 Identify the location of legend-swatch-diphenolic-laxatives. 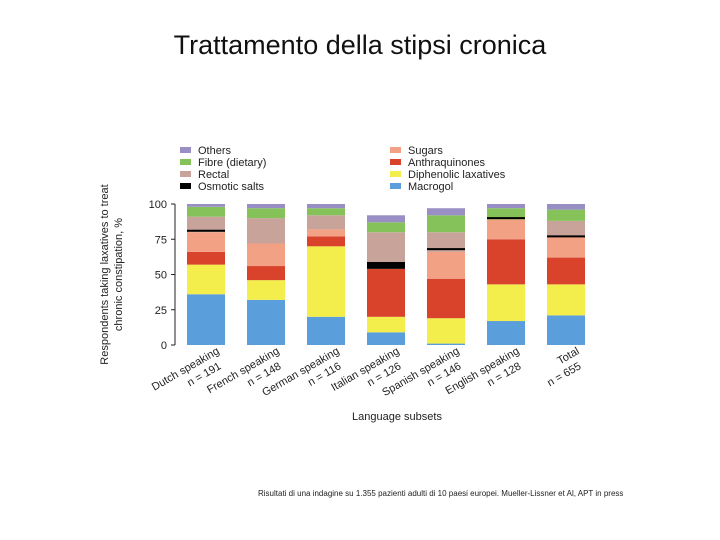
(395, 174).